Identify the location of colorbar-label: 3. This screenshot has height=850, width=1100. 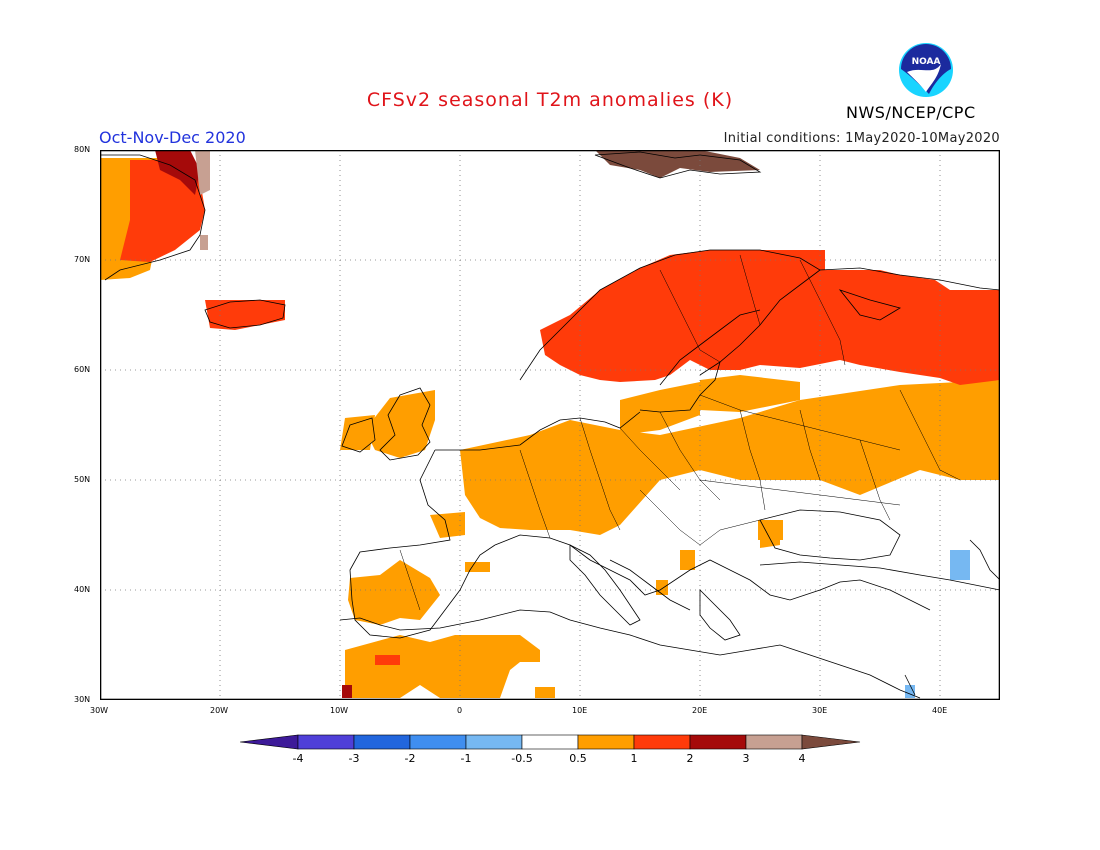
(746, 758).